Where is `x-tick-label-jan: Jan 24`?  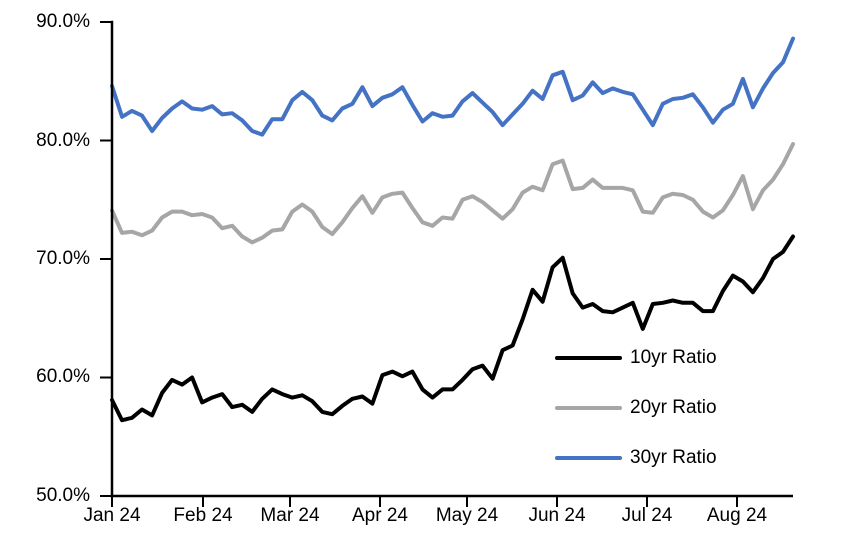 x-tick-label-jan: Jan 24 is located at coordinates (112, 515).